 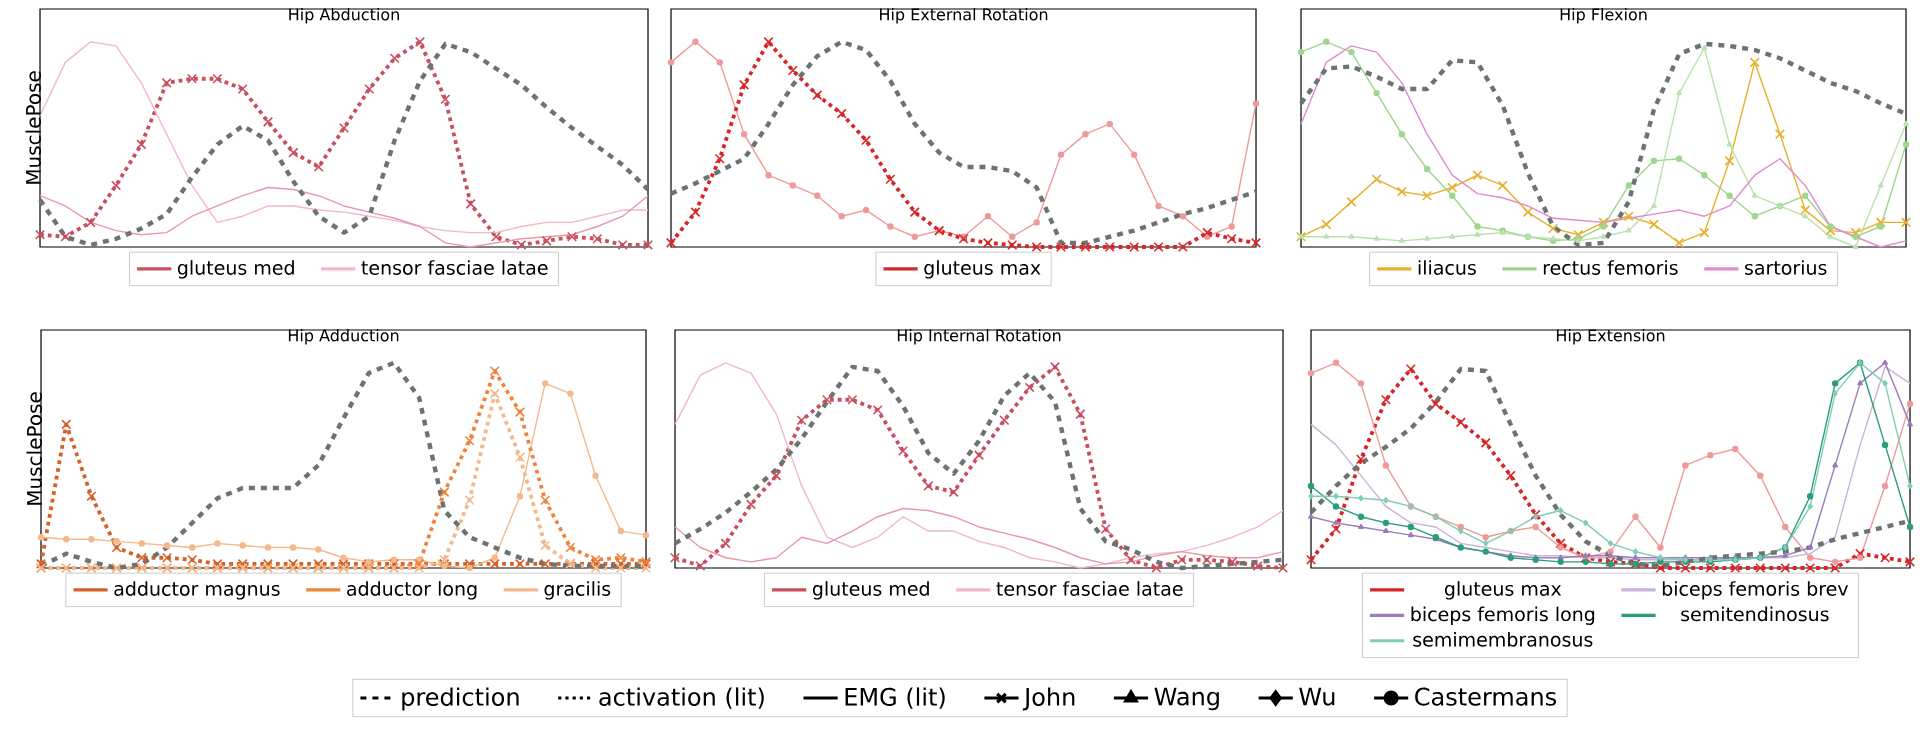 I want to click on legend-label: gracilis, so click(x=577, y=590).